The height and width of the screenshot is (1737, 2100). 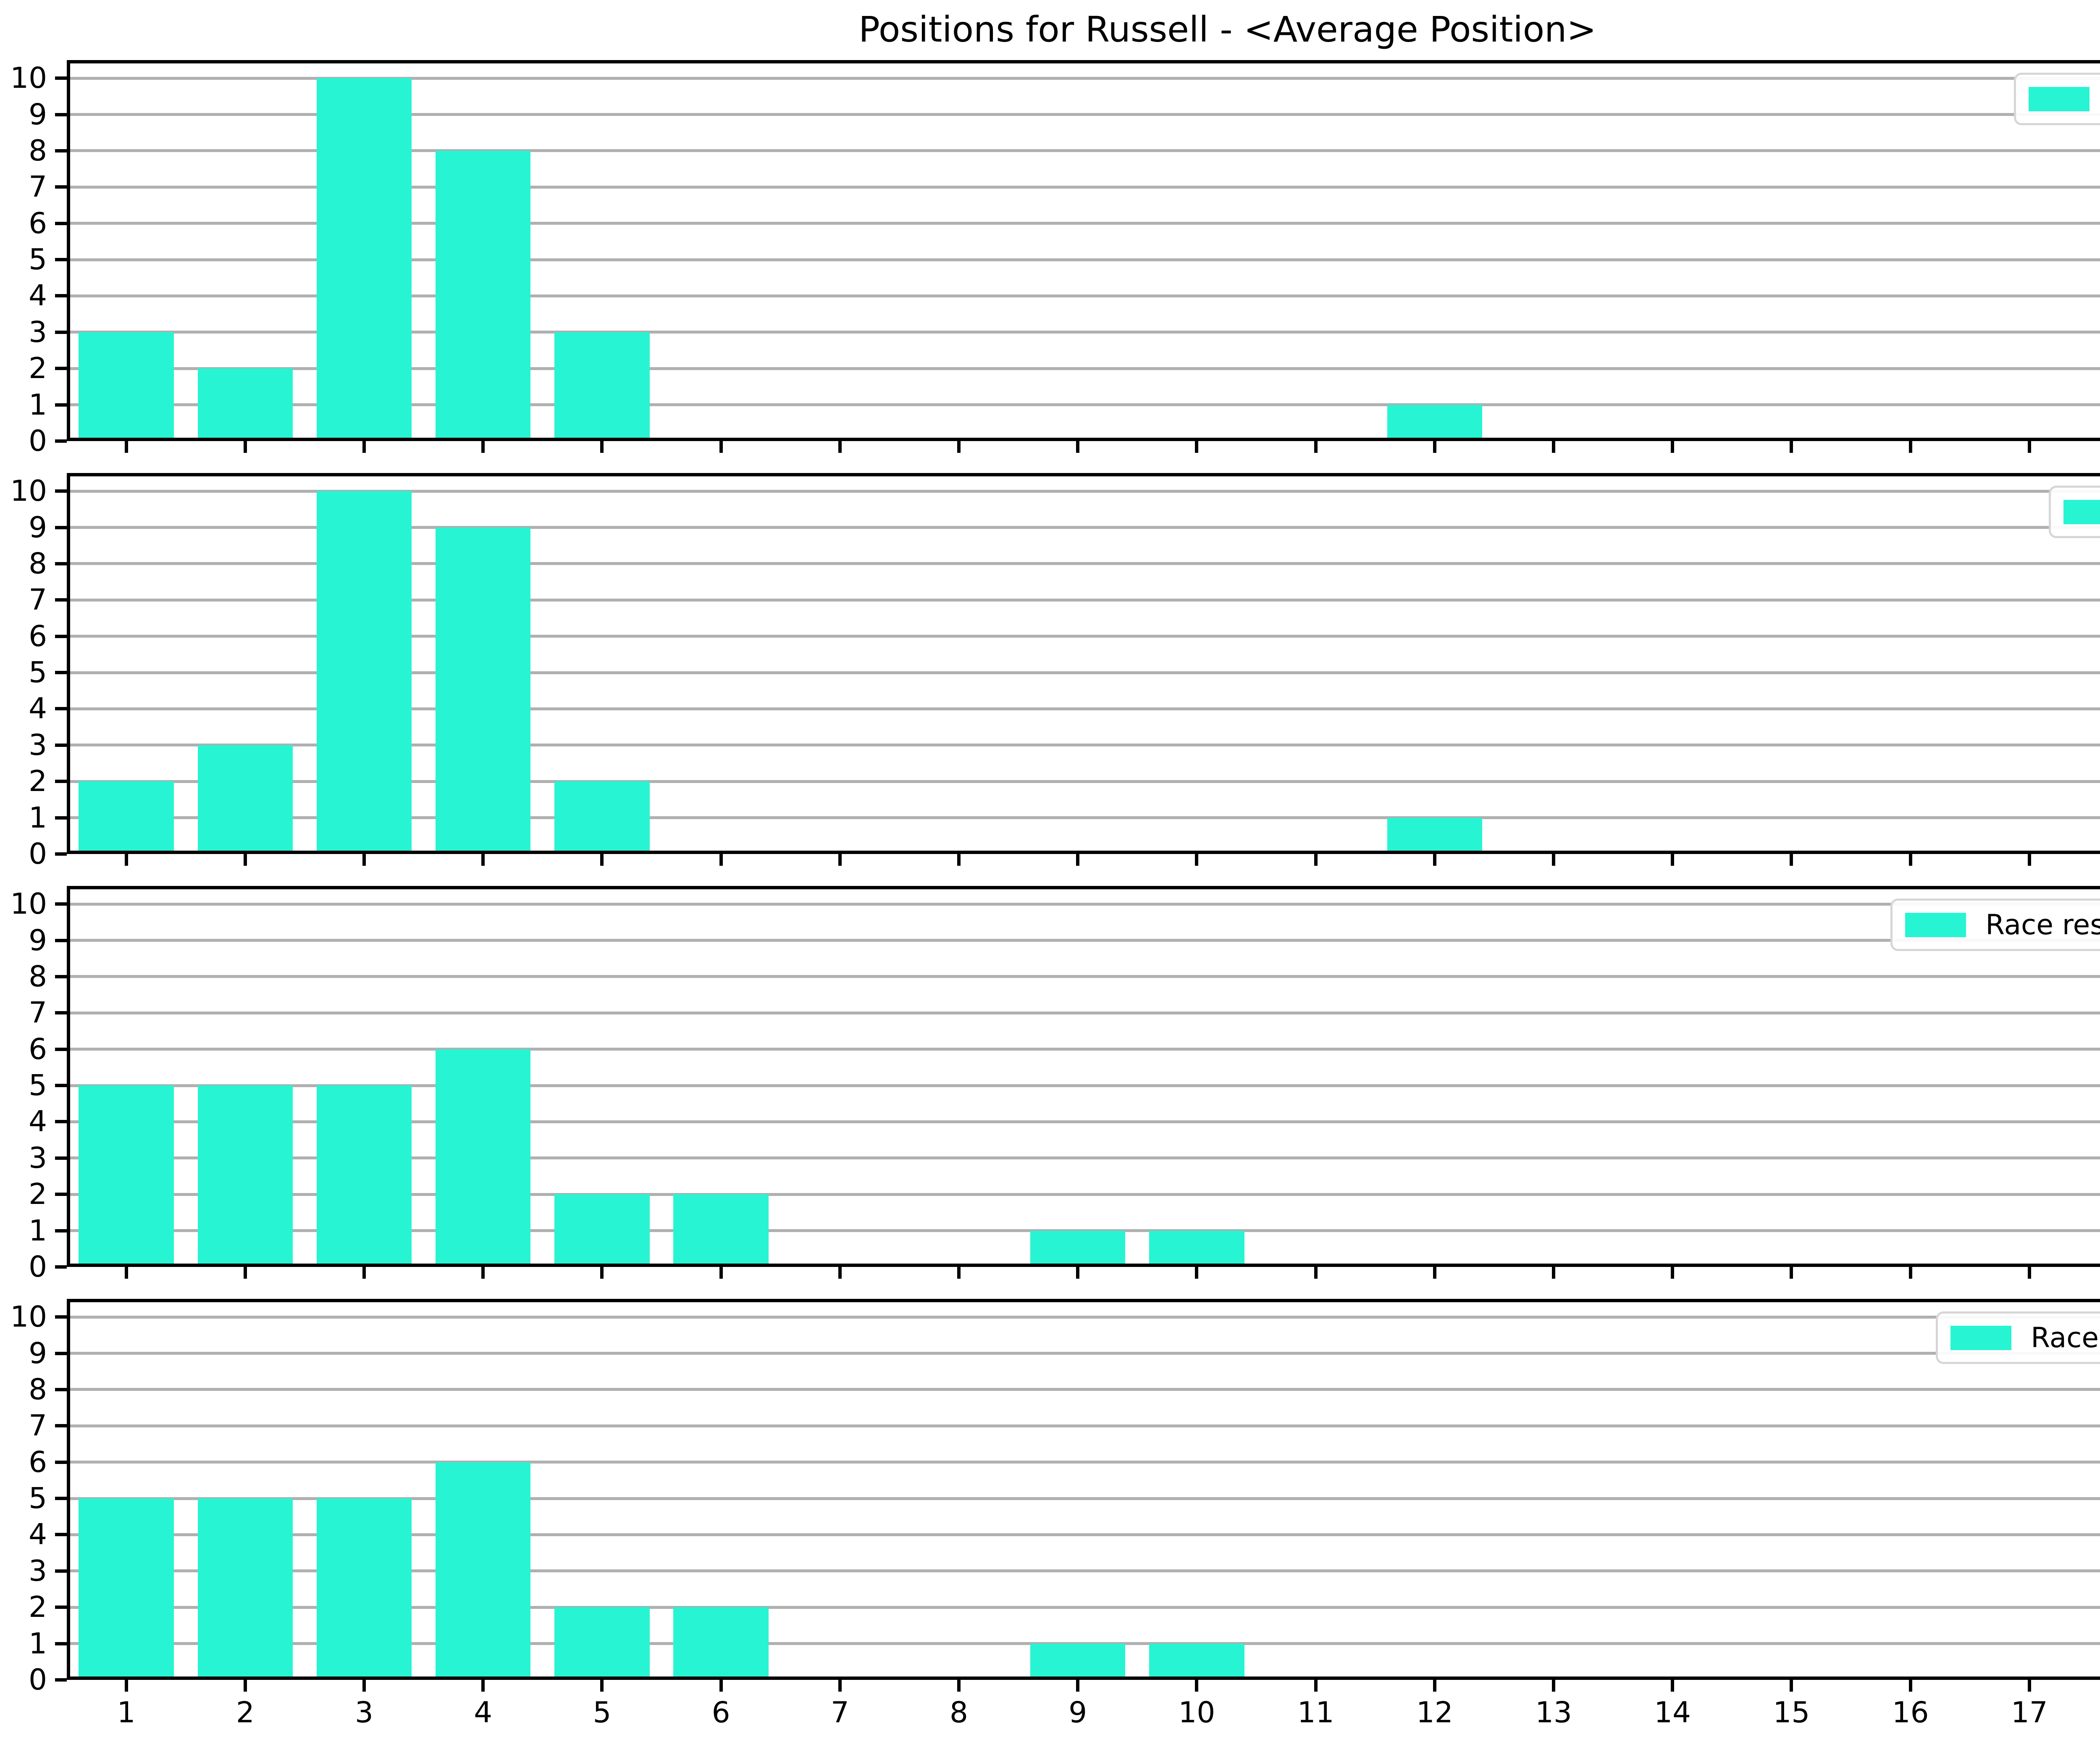 I want to click on top-spine, so click(x=1083, y=1300).